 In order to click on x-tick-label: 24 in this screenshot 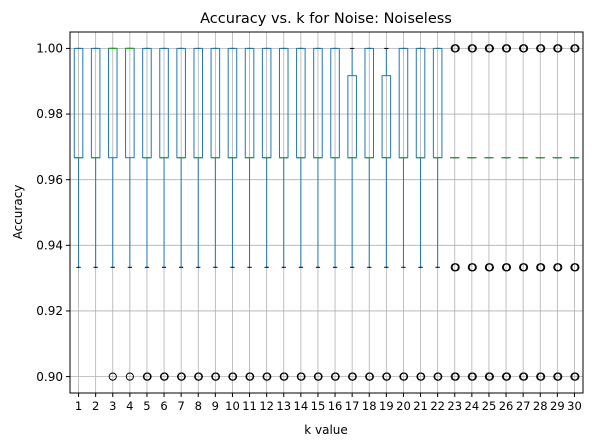, I will do `click(472, 406)`.